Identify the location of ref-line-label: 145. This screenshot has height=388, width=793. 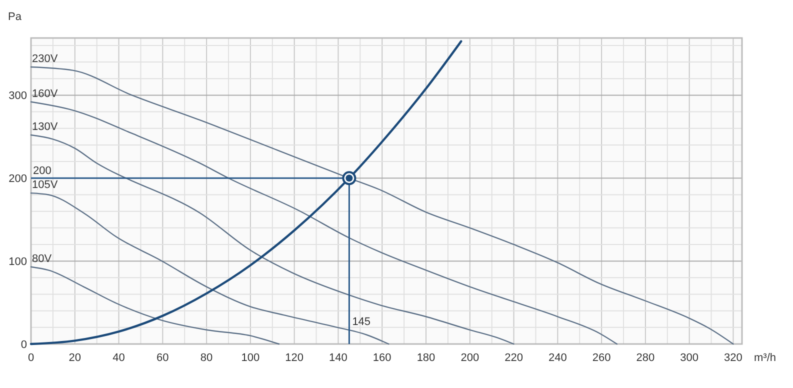
(361, 322).